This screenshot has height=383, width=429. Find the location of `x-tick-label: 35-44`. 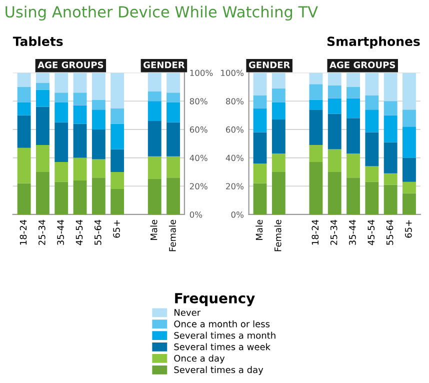

x-tick-label: 35-44 is located at coordinates (60, 232).